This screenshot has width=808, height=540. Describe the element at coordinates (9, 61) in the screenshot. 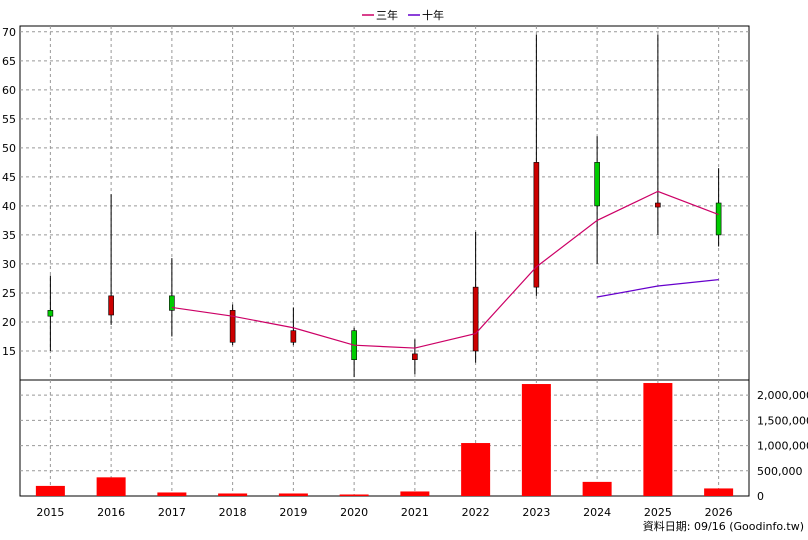

I see `price-tick-label: 65` at that location.